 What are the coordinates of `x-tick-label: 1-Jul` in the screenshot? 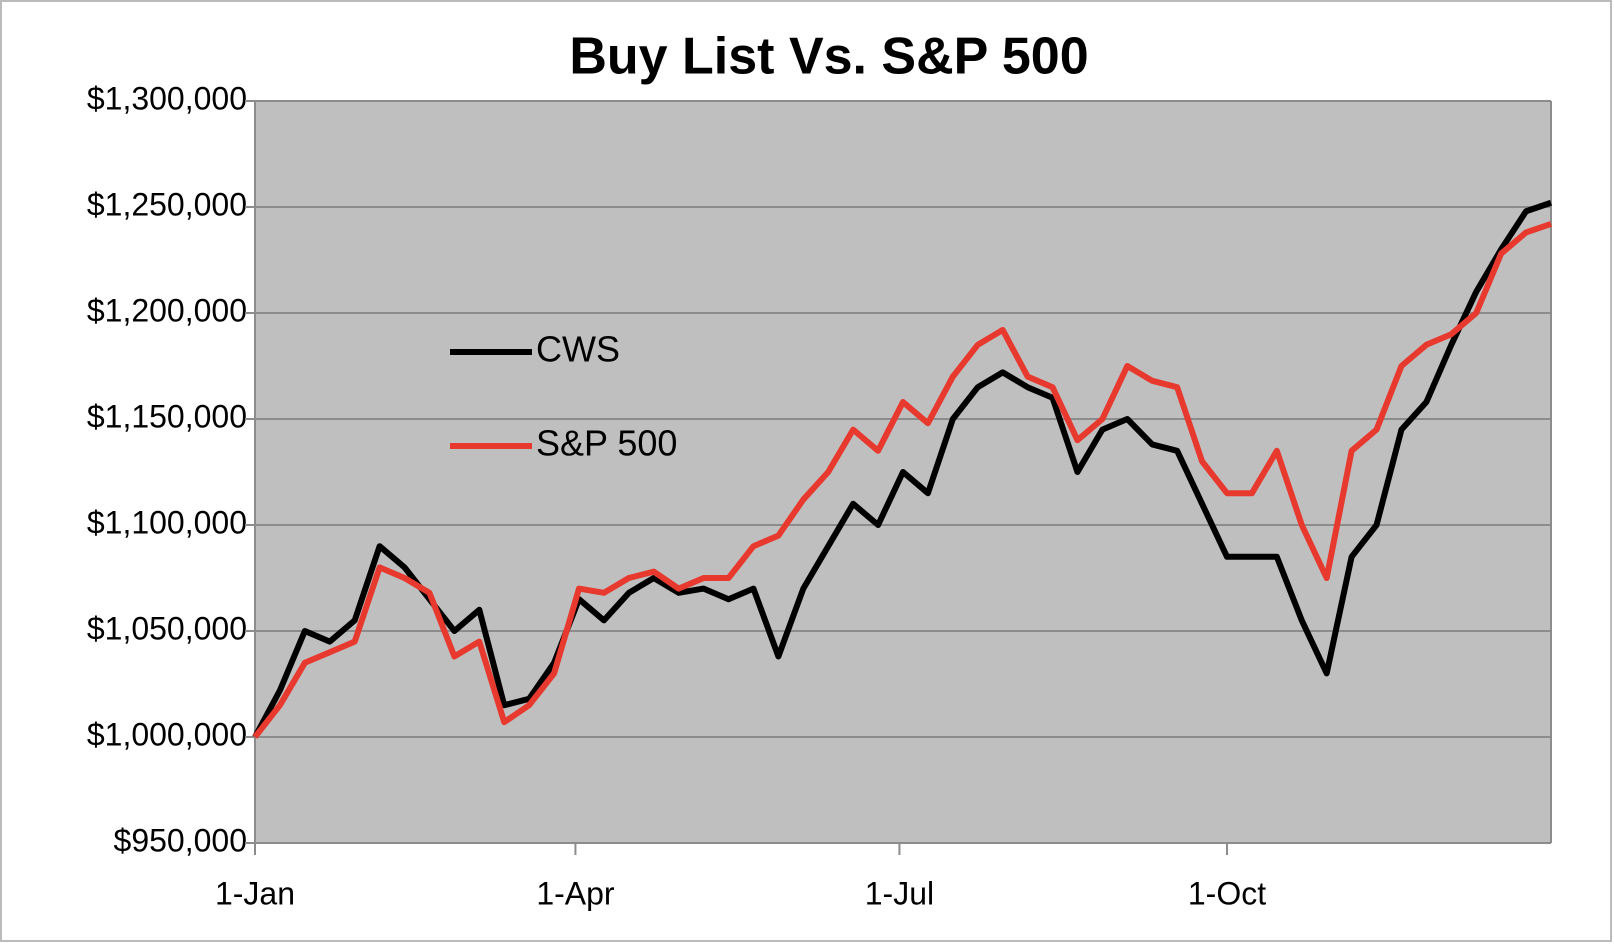 It's located at (899, 893).